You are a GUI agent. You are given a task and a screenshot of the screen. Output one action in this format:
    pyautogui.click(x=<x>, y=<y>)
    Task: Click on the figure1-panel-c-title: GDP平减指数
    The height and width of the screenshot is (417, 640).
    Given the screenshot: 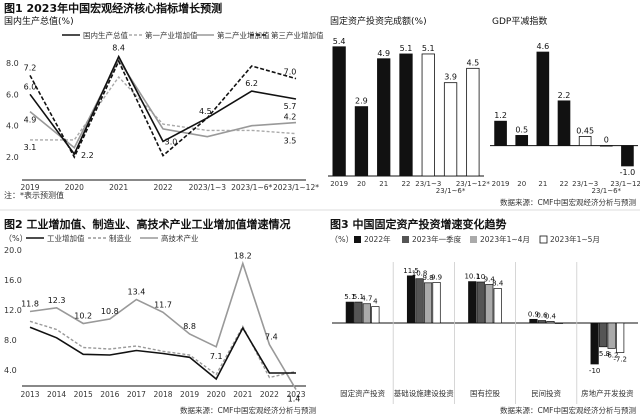 What is the action you would take?
    pyautogui.click(x=519, y=21)
    